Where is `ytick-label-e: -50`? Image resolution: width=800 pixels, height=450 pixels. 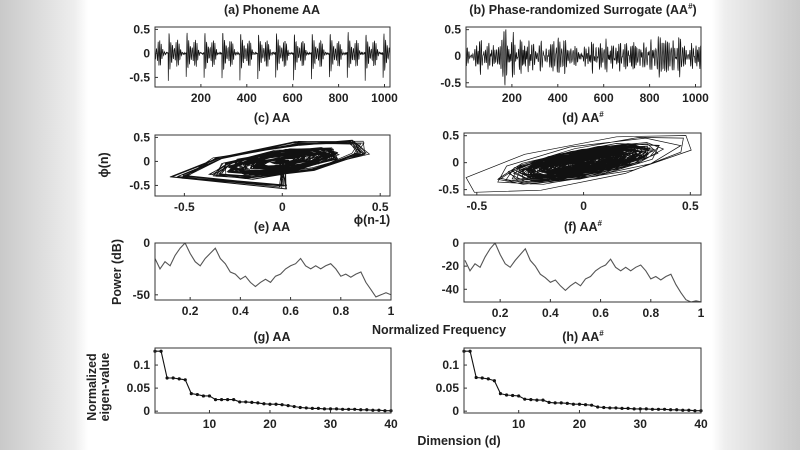 ytick-label-e: -50 is located at coordinates (142, 295).